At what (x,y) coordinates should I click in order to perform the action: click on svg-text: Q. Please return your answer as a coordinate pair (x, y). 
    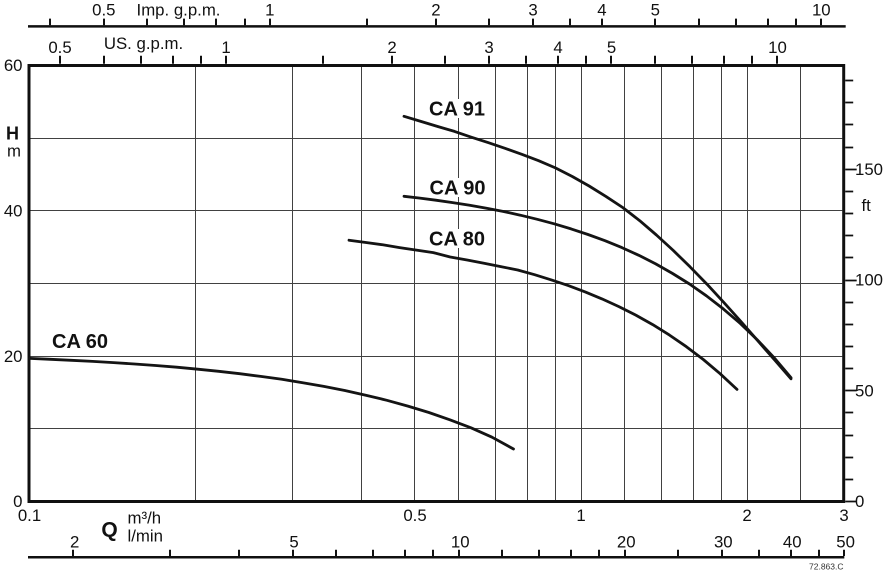
    Looking at the image, I should click on (109, 530).